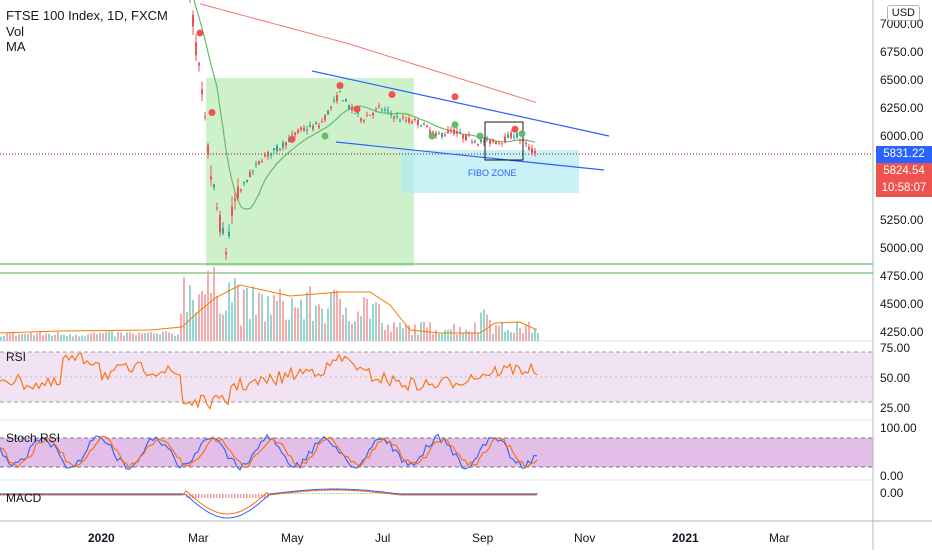 This screenshot has width=932, height=555. What do you see at coordinates (24, 498) in the screenshot?
I see `macd-label: MACD` at bounding box center [24, 498].